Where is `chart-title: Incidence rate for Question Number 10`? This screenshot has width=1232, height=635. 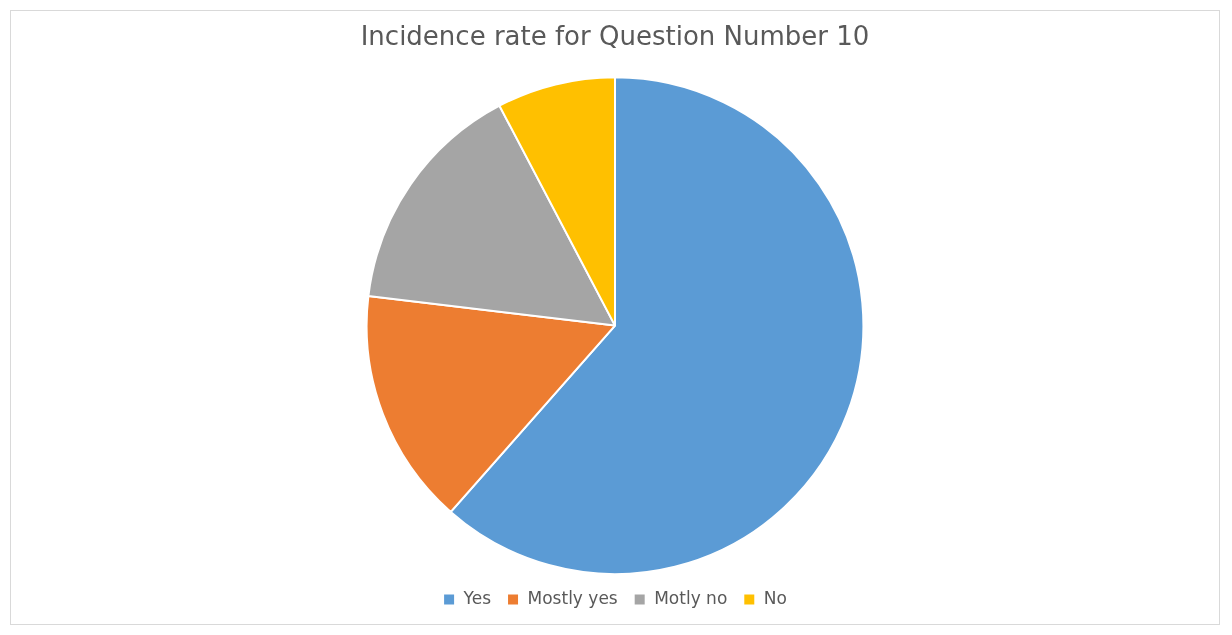
chart-title: Incidence rate for Question Number 10 is located at coordinates (615, 36).